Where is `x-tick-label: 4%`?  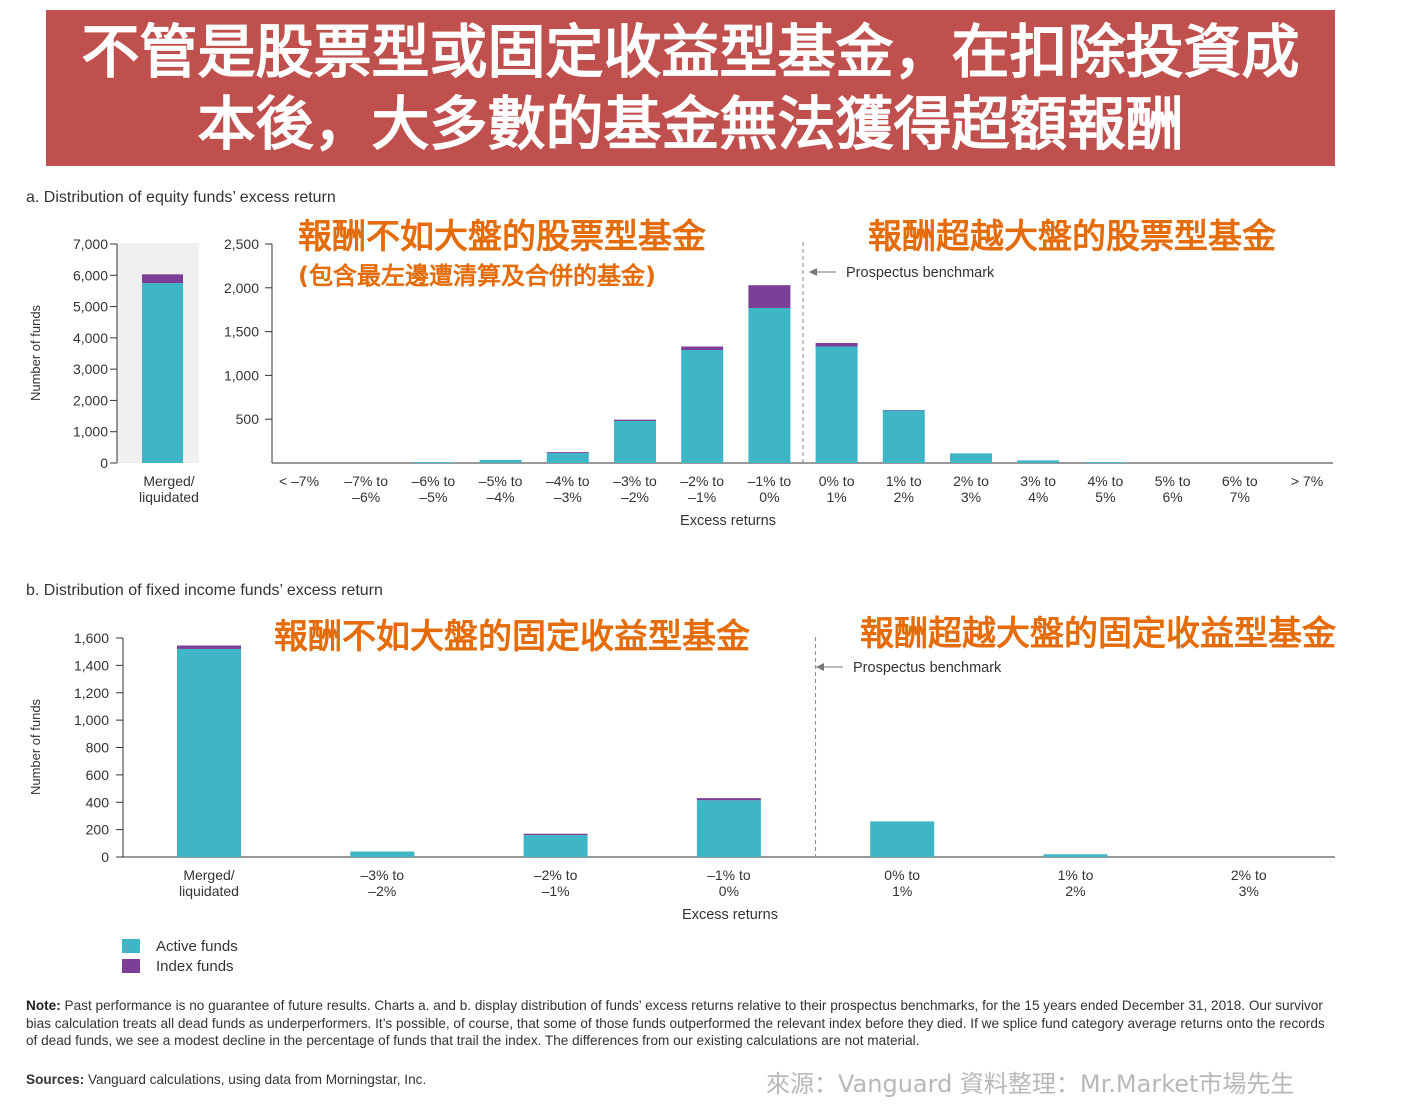 x-tick-label: 4% is located at coordinates (1038, 497).